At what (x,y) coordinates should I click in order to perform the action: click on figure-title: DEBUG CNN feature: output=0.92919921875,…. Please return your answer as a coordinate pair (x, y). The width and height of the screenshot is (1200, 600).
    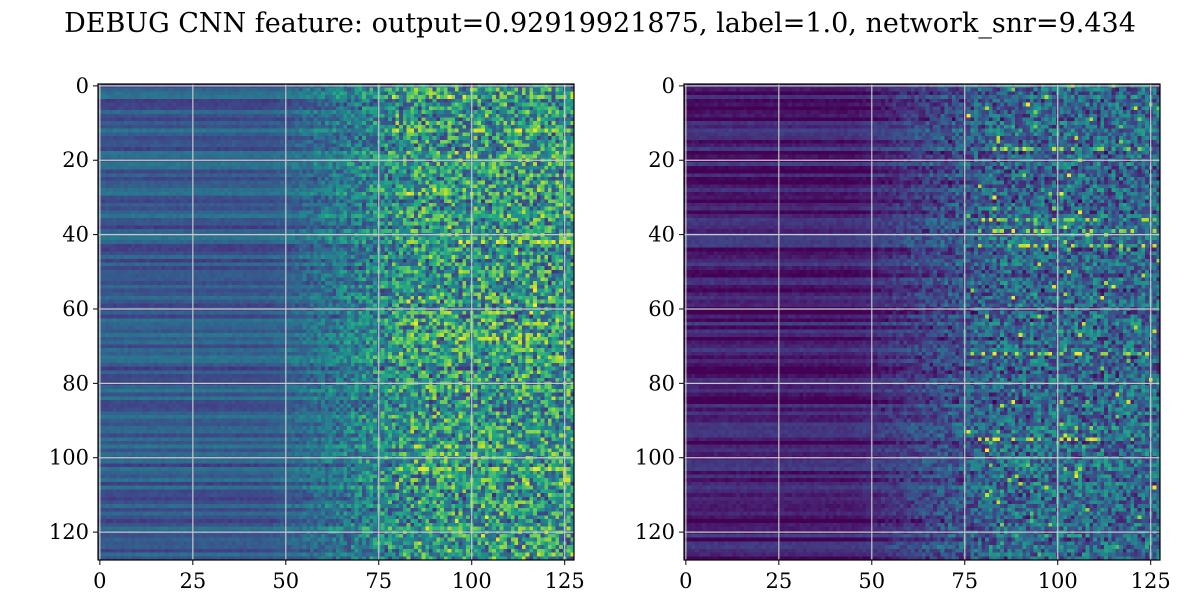
    Looking at the image, I should click on (600, 23).